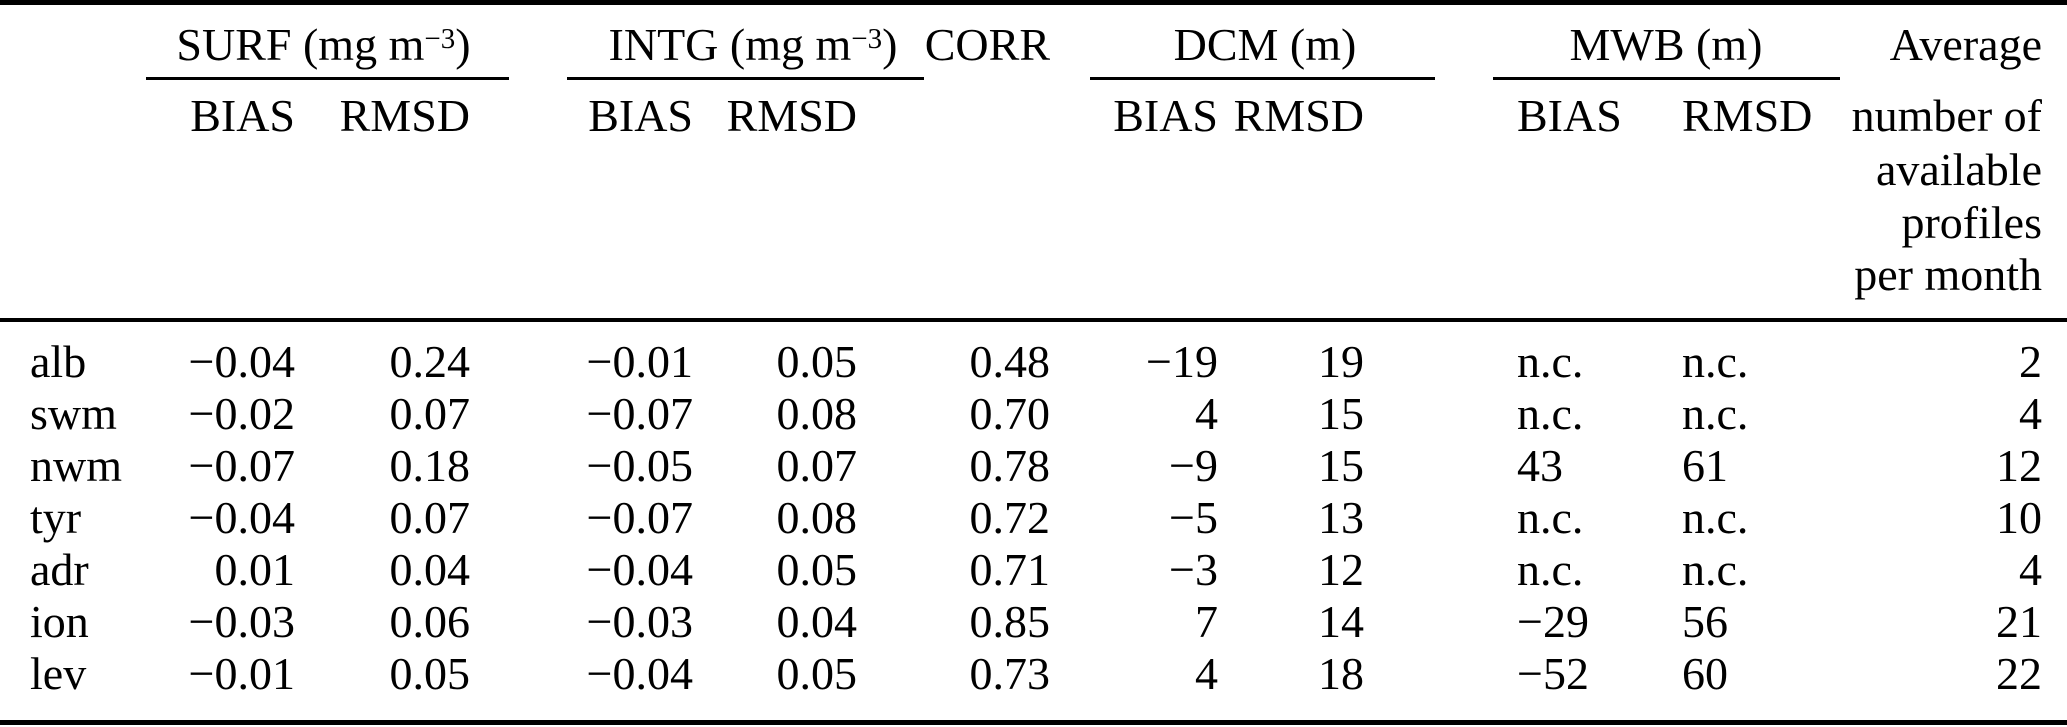  What do you see at coordinates (76, 465) in the screenshot?
I see `row-label-nwm: nwm` at bounding box center [76, 465].